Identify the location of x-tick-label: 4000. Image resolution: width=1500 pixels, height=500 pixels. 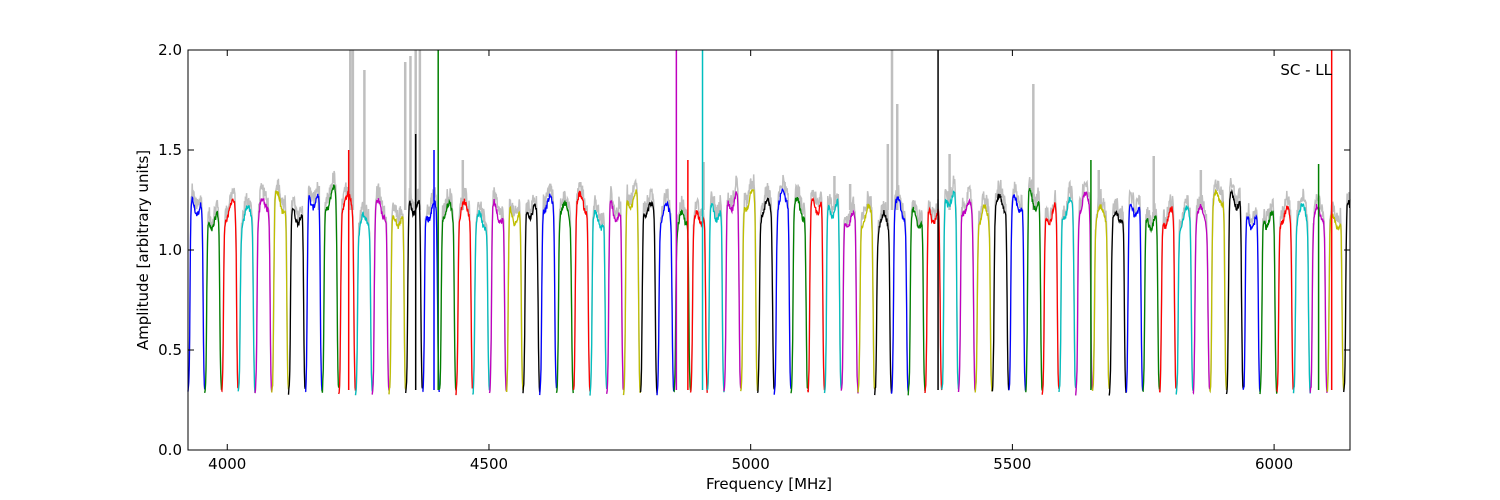
(227, 464).